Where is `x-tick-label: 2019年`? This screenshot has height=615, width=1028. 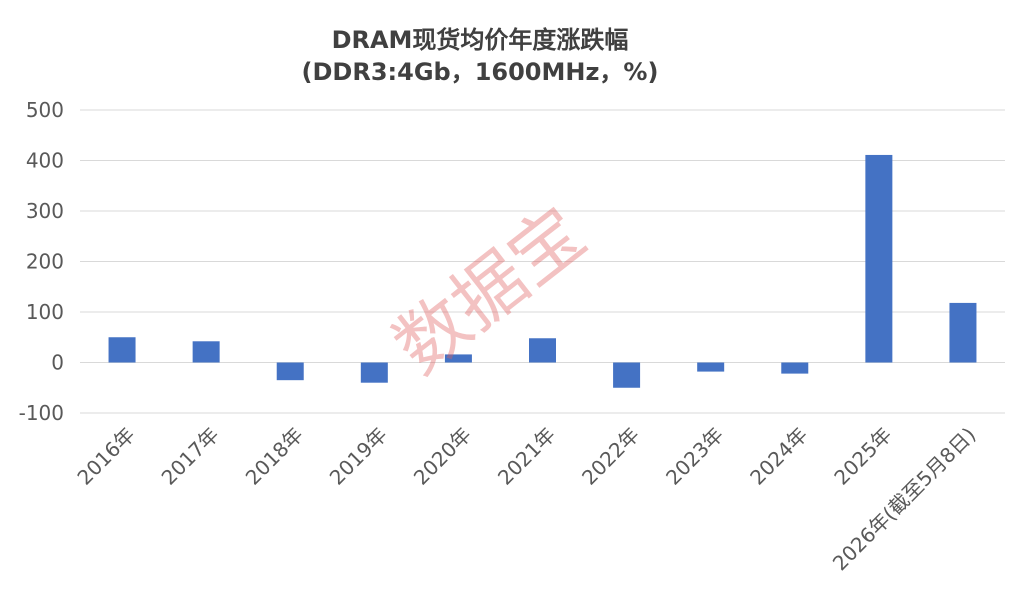
x-tick-label: 2019年 is located at coordinates (358, 456).